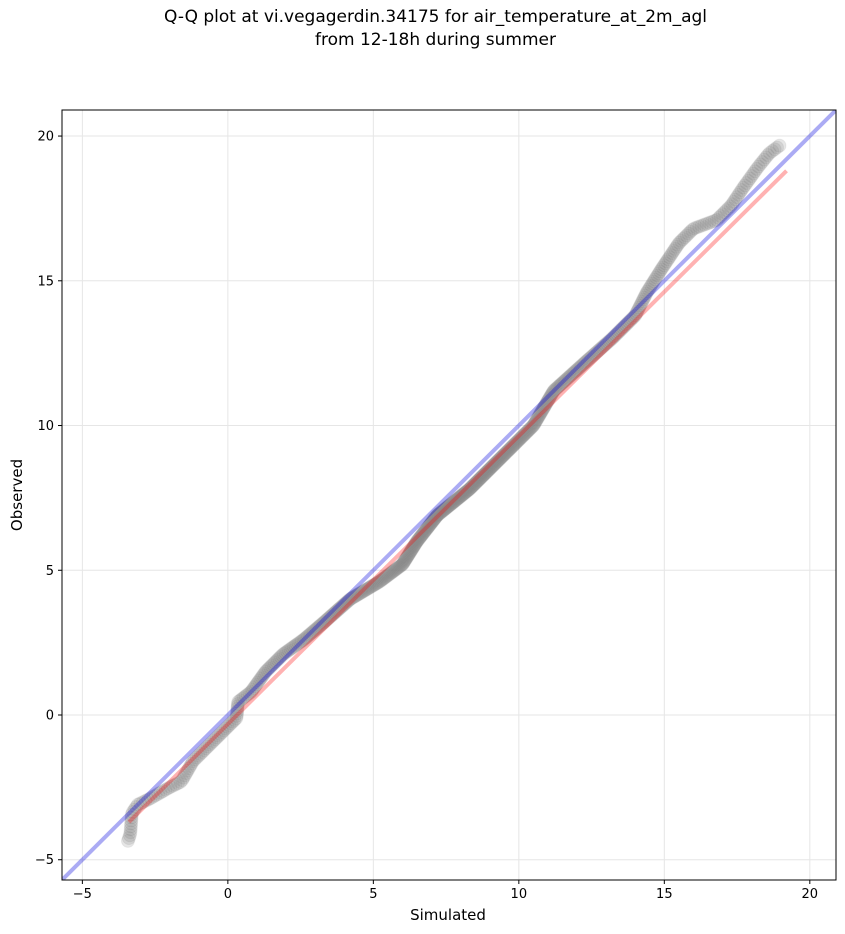  What do you see at coordinates (448, 915) in the screenshot?
I see `x-axis-label: Simulated` at bounding box center [448, 915].